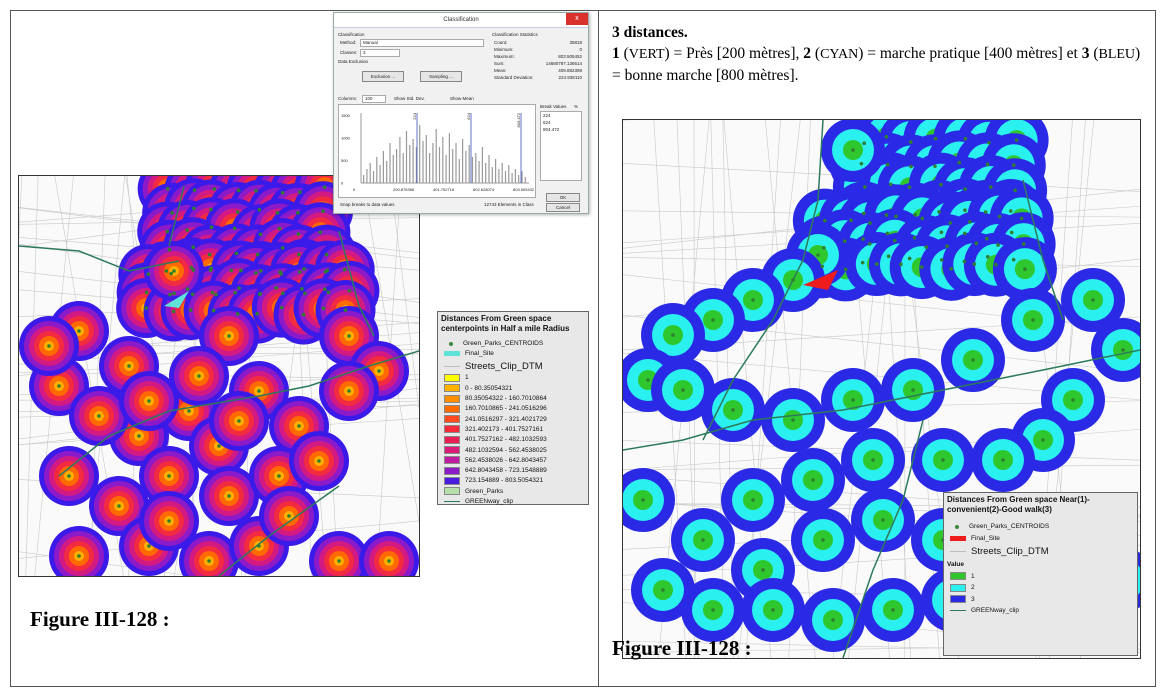 The height and width of the screenshot is (695, 1166). I want to click on legend-item: Green_Parks, so click(473, 491).